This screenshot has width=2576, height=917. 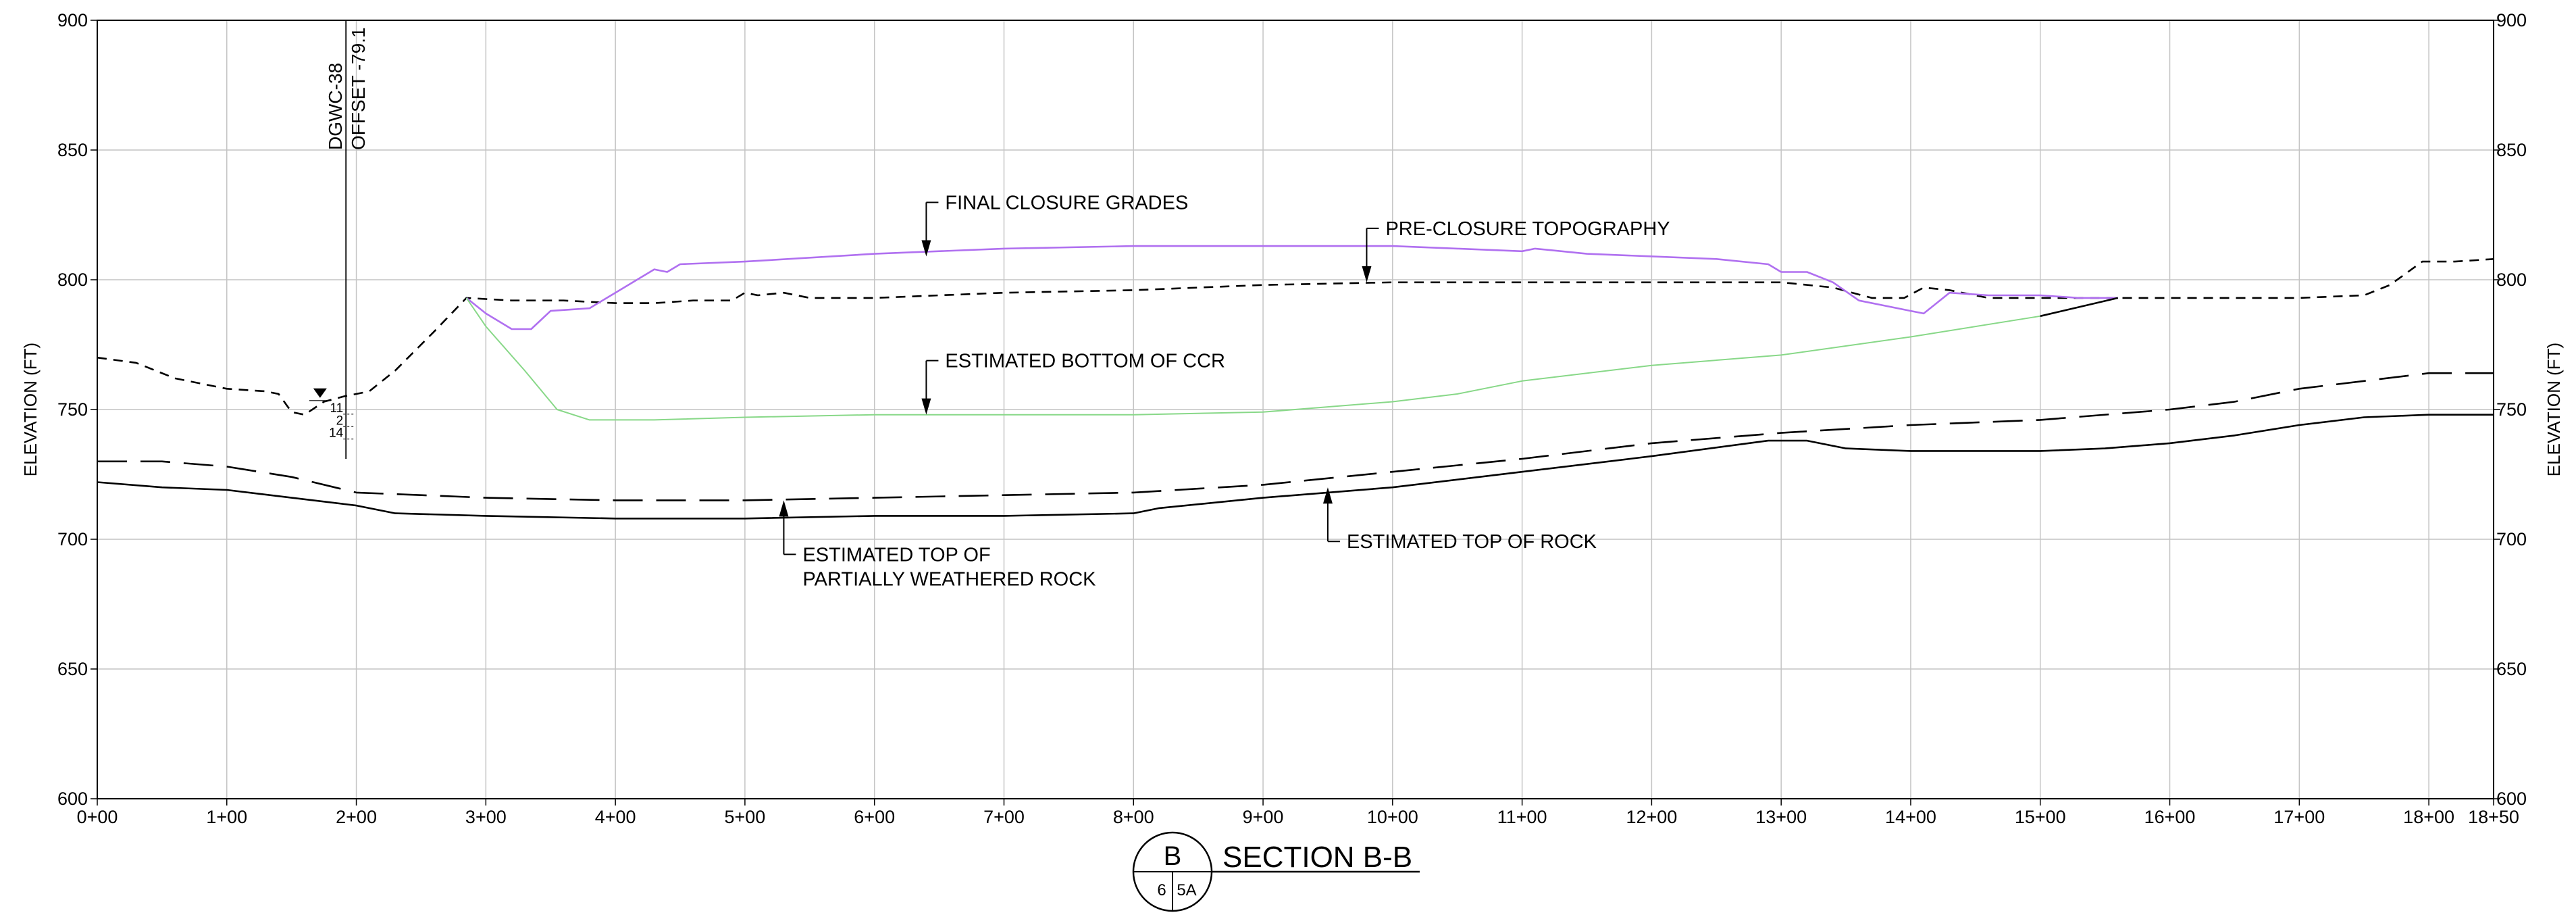 I want to click on boring-label: DGWC-38, so click(x=335, y=107).